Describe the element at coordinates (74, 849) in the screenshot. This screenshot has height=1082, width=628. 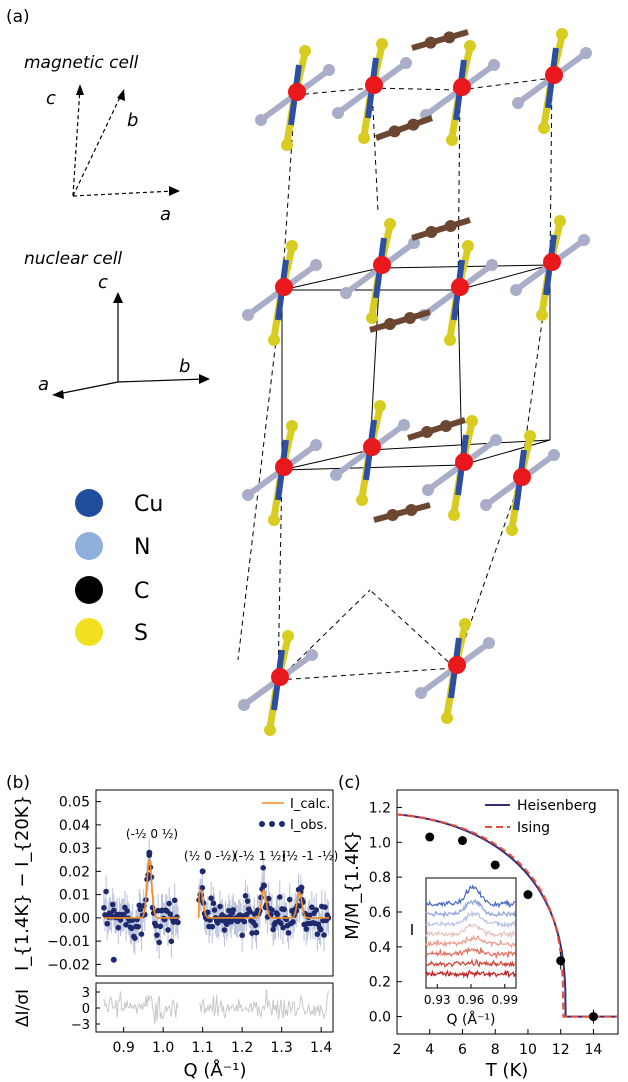
I see `y-tick-label: 0.03` at that location.